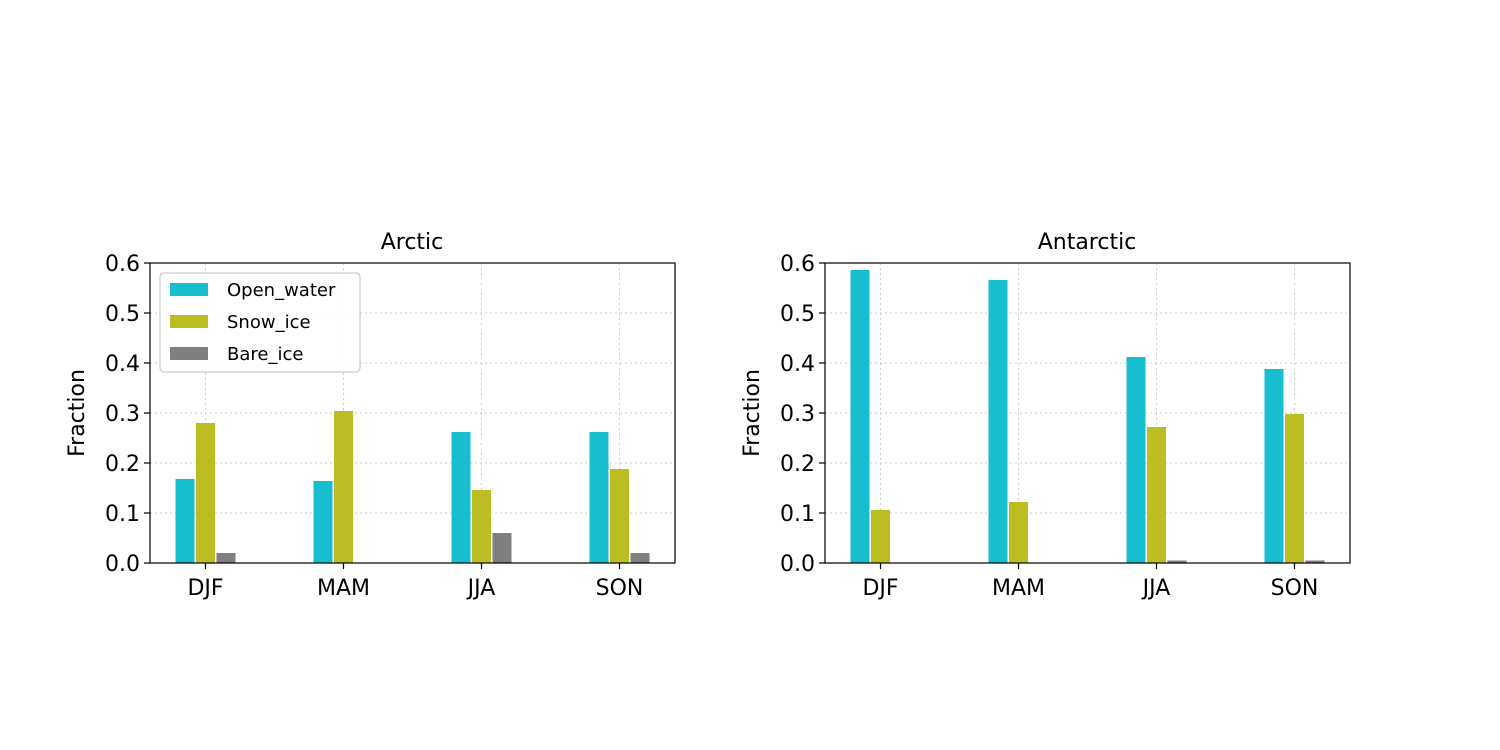 The width and height of the screenshot is (1500, 750). I want to click on arctic-bars, so click(412, 487).